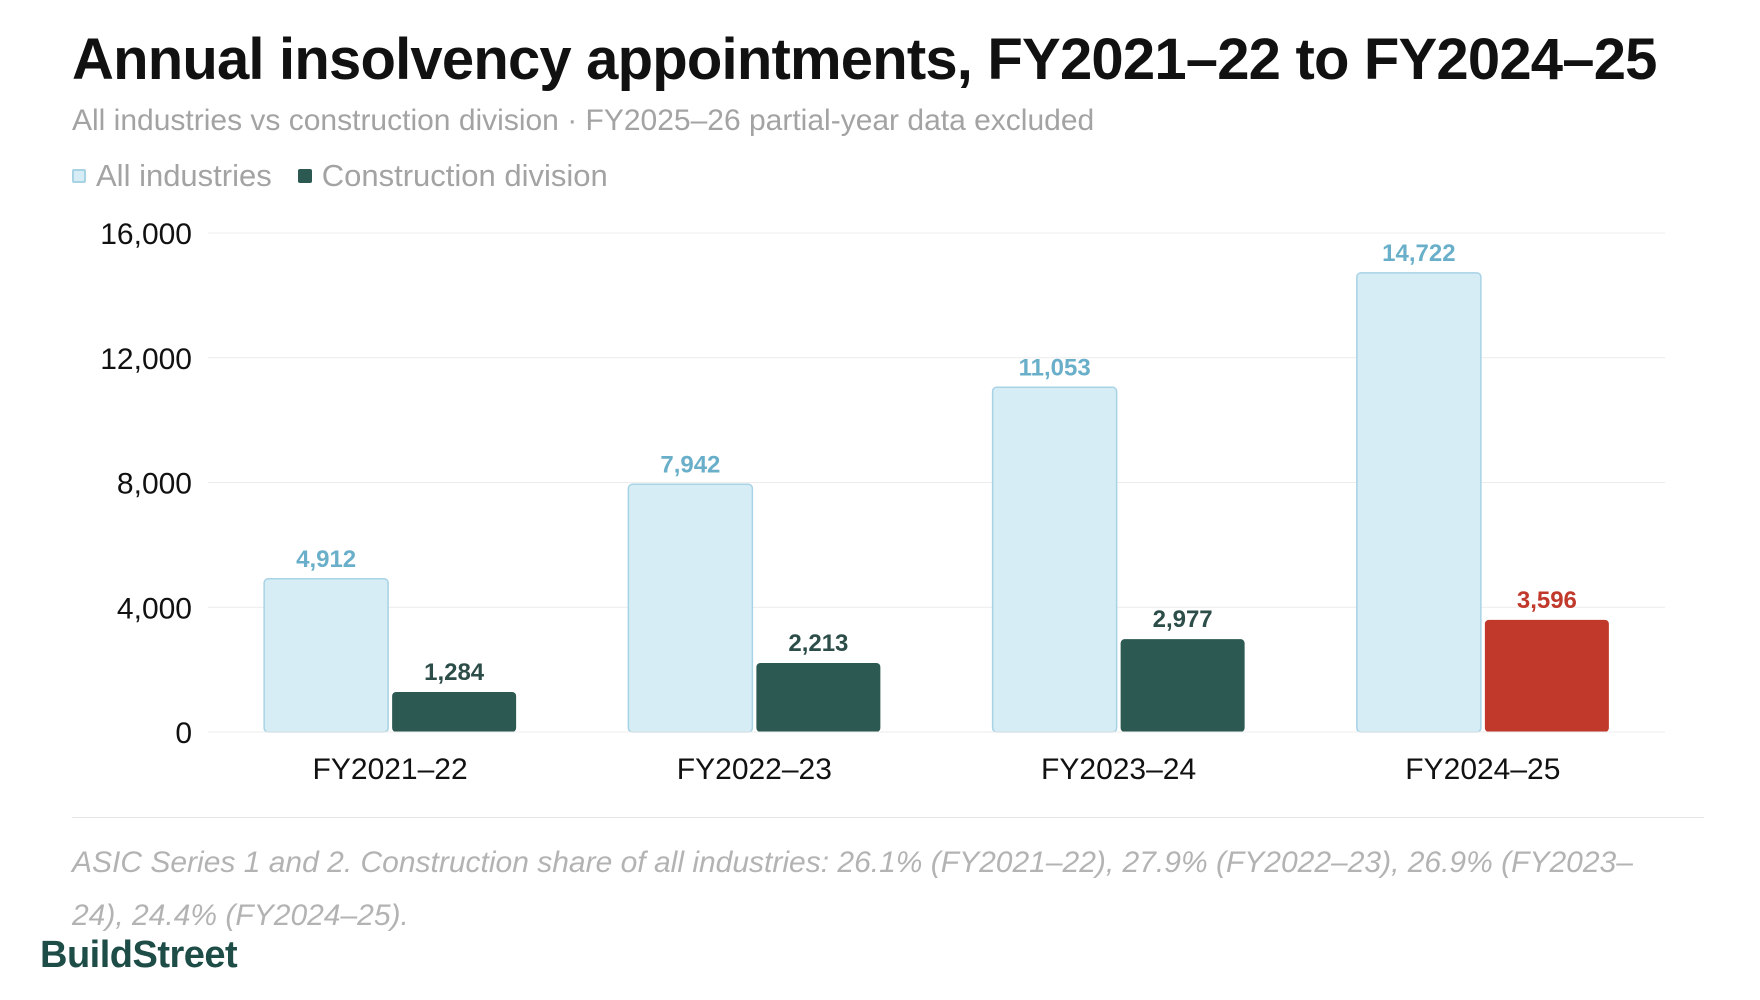 This screenshot has height=1000, width=1760. I want to click on legend-swatch-all-industries, so click(79, 176).